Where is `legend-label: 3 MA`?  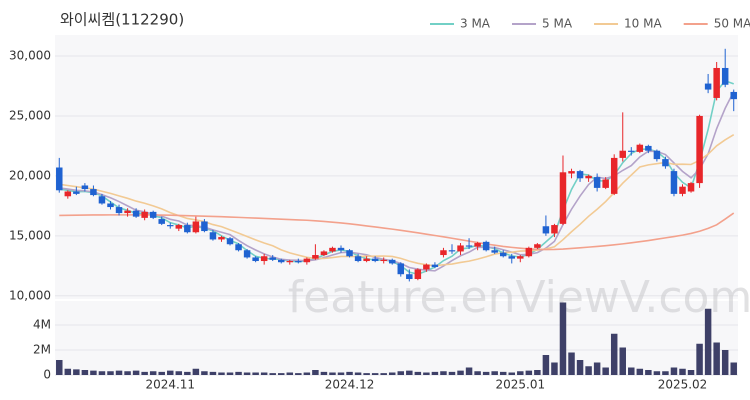 legend-label: 3 MA is located at coordinates (475, 24).